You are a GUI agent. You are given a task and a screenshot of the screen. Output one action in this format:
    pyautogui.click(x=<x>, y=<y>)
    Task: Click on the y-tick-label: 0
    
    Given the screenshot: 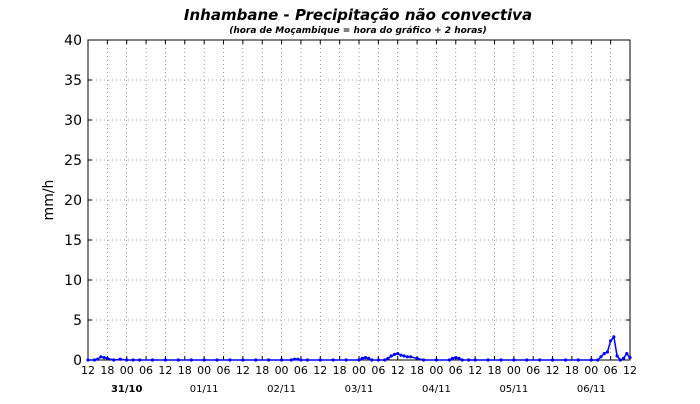 What is the action you would take?
    pyautogui.click(x=77, y=361)
    